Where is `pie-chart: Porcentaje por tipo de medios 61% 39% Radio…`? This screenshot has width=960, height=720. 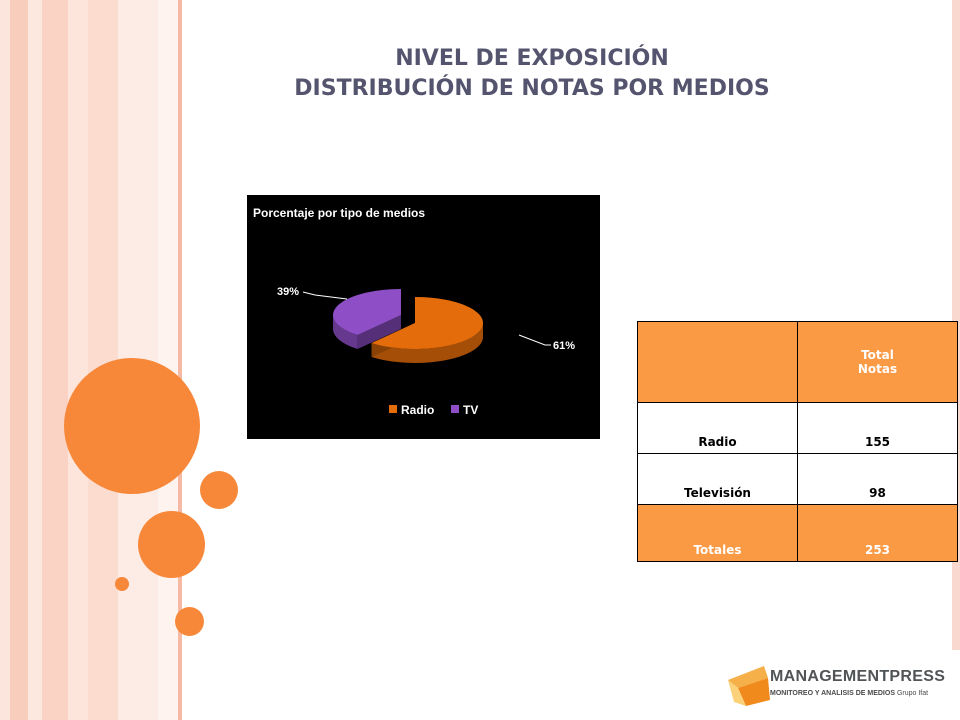
pie-chart: Porcentaje por tipo de medios 61% 39% Radio… is located at coordinates (423, 317).